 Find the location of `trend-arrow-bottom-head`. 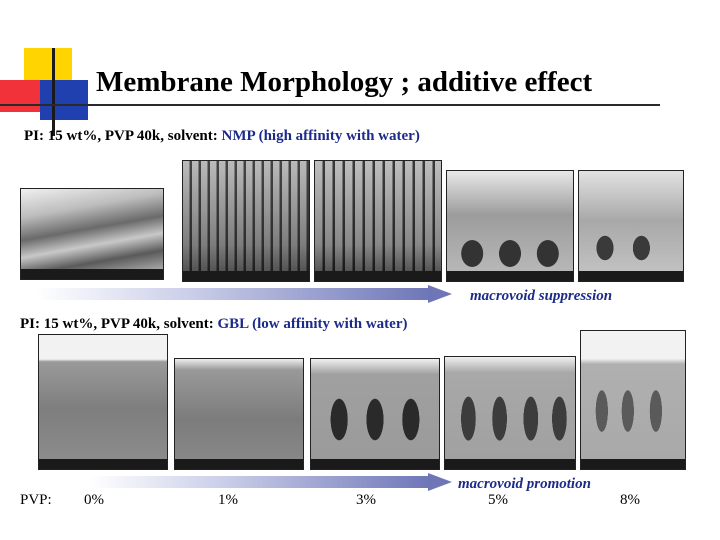

trend-arrow-bottom-head is located at coordinates (440, 482).